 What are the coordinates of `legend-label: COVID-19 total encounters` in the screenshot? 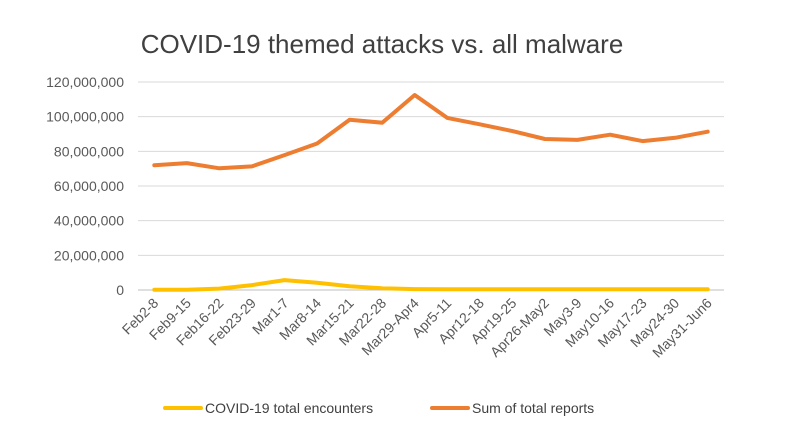 It's located at (289, 408).